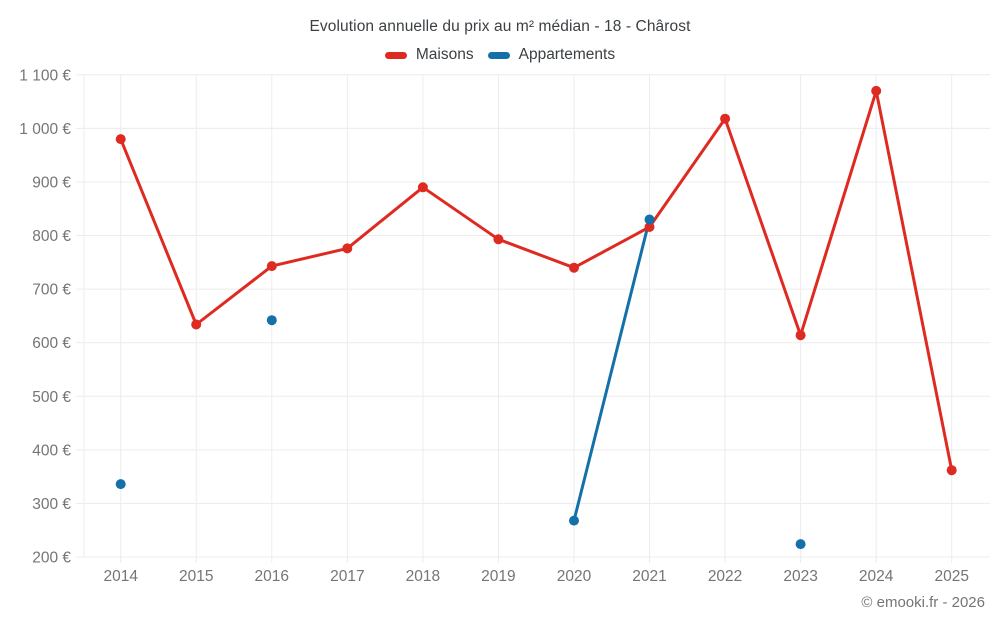 This screenshot has width=1000, height=625. What do you see at coordinates (51, 397) in the screenshot?
I see `svg-text: 500 €` at bounding box center [51, 397].